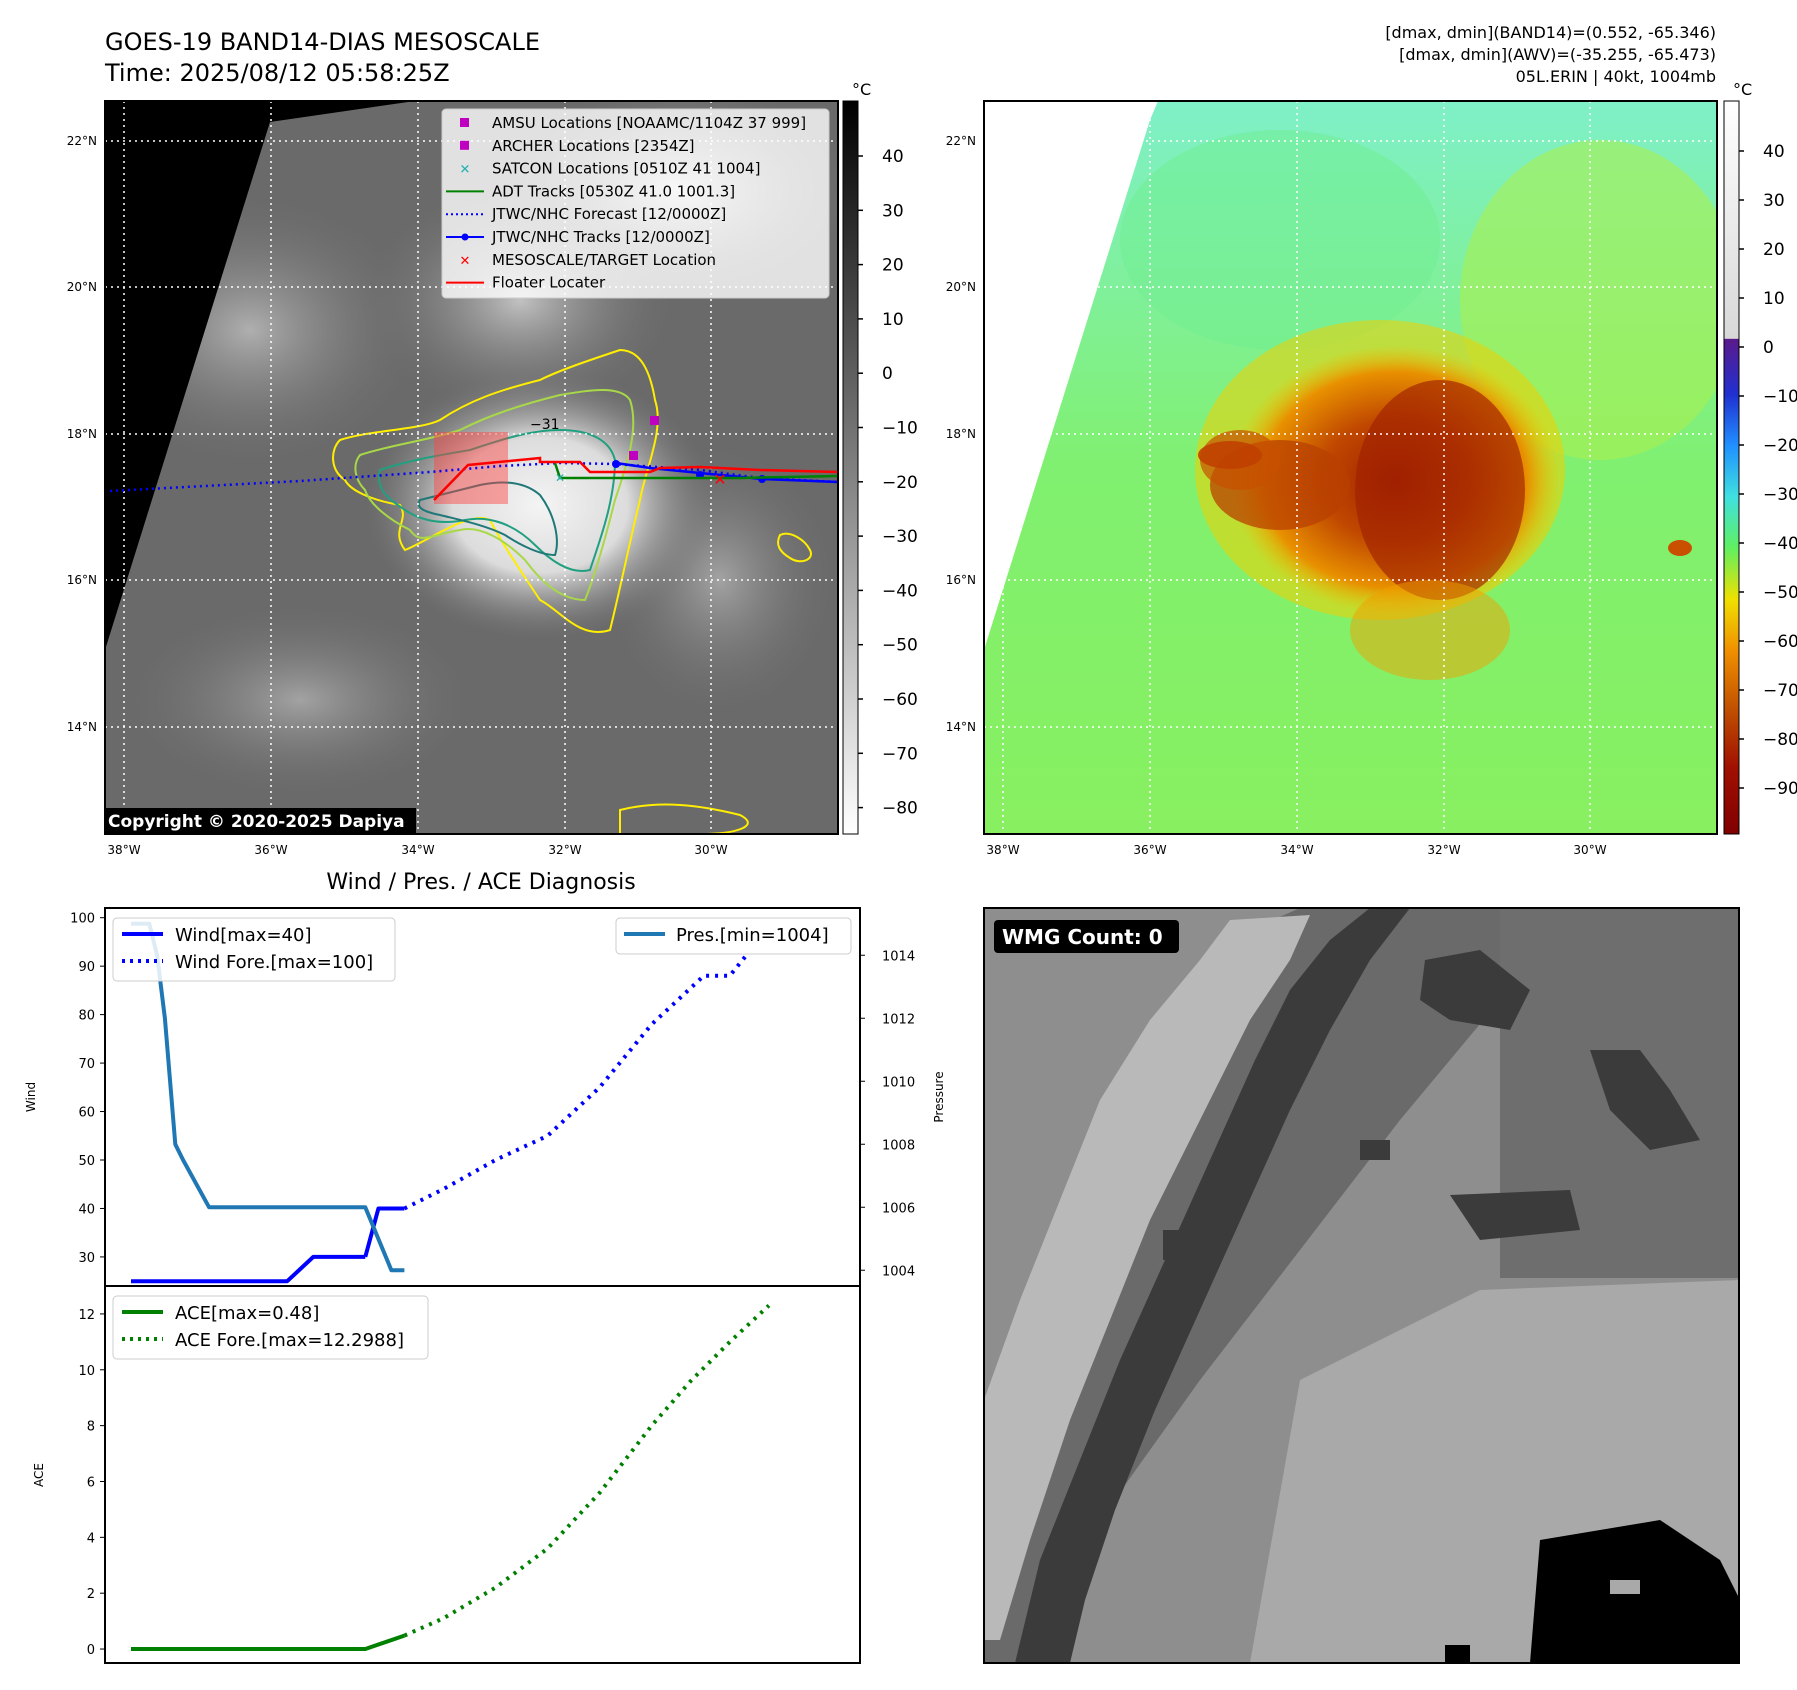 This screenshot has width=1797, height=1690. Describe the element at coordinates (86, 1161) in the screenshot. I see `wind-tick: 50` at that location.